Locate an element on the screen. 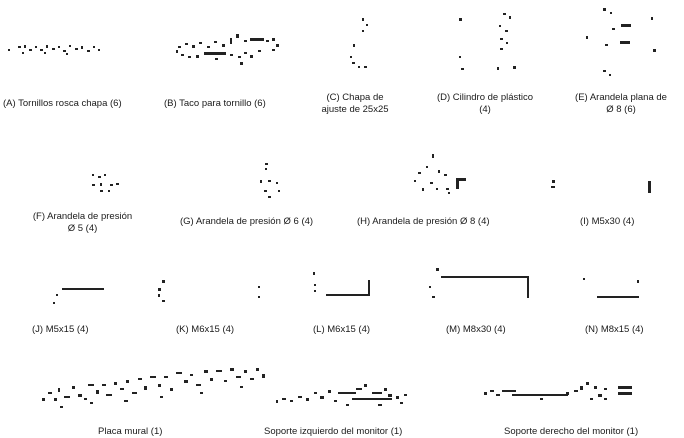  part-i-label: (I) M5x30 (4) is located at coordinates (607, 221).